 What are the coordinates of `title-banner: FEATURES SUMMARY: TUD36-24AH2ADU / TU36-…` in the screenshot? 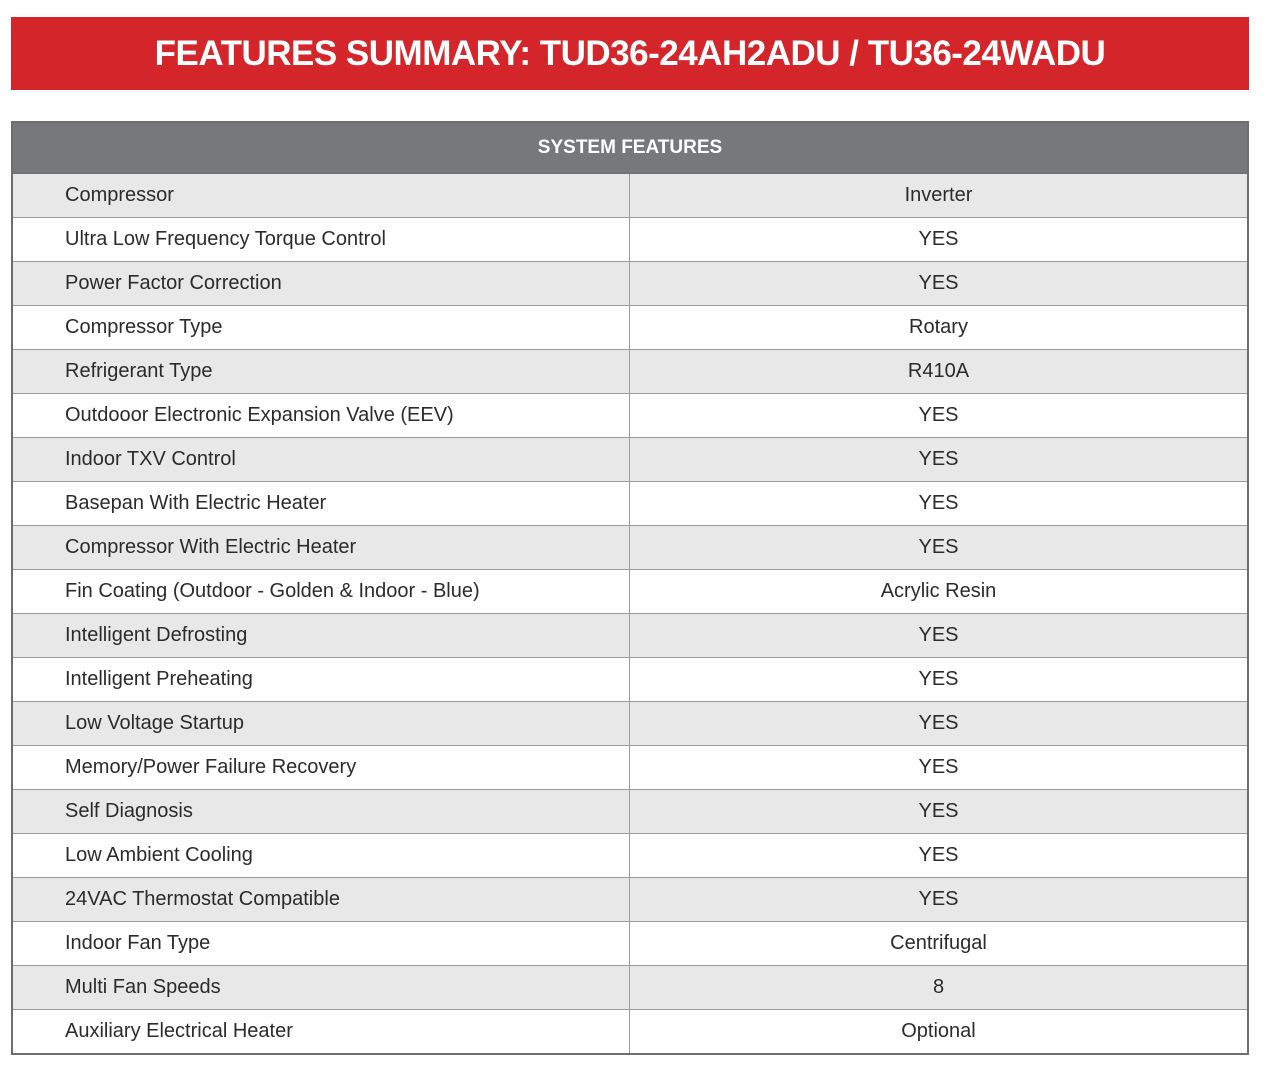 It's located at (630, 53).